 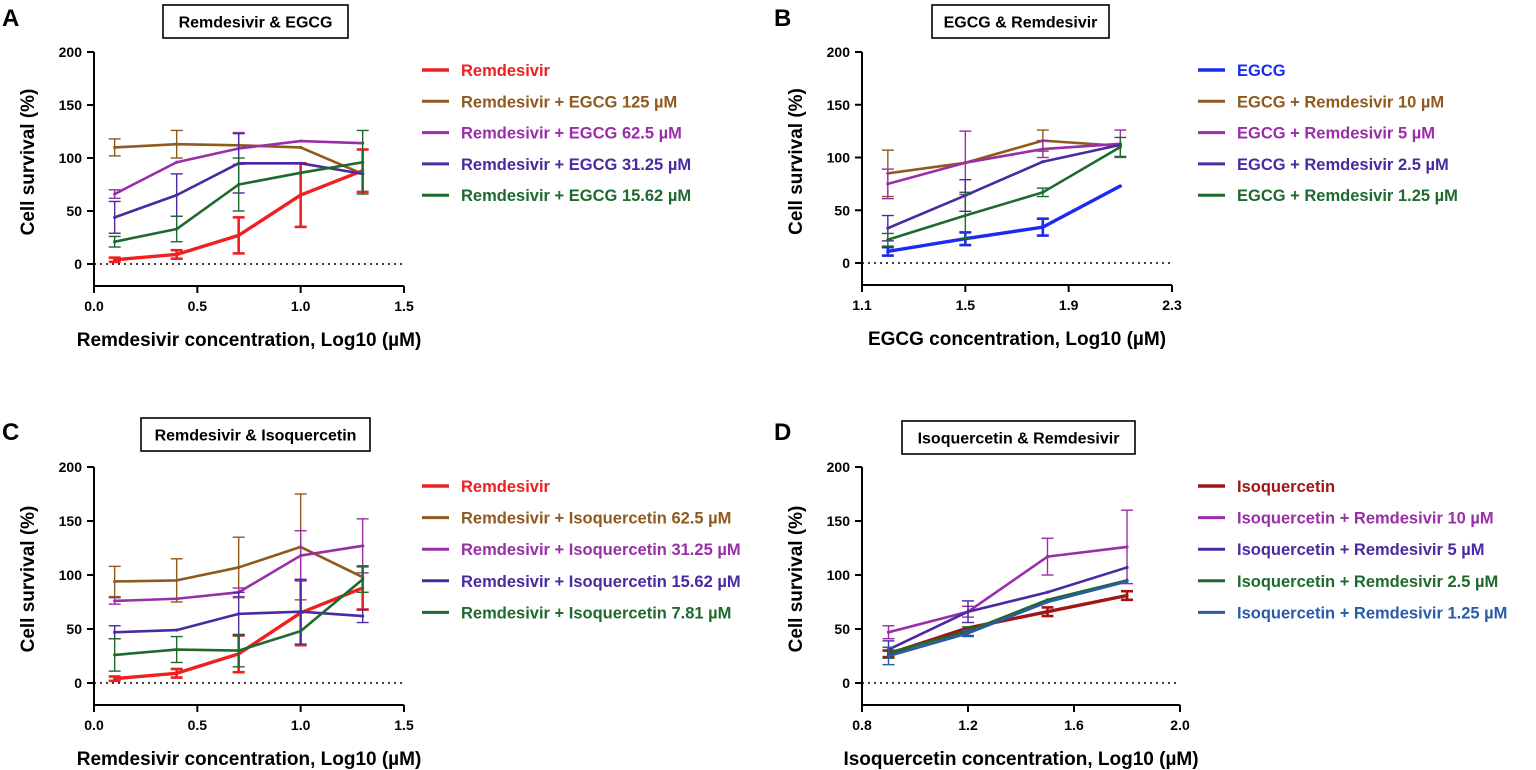 What do you see at coordinates (571, 134) in the screenshot?
I see `legend-label: Remdesivir + EGCG 62.5 µM` at bounding box center [571, 134].